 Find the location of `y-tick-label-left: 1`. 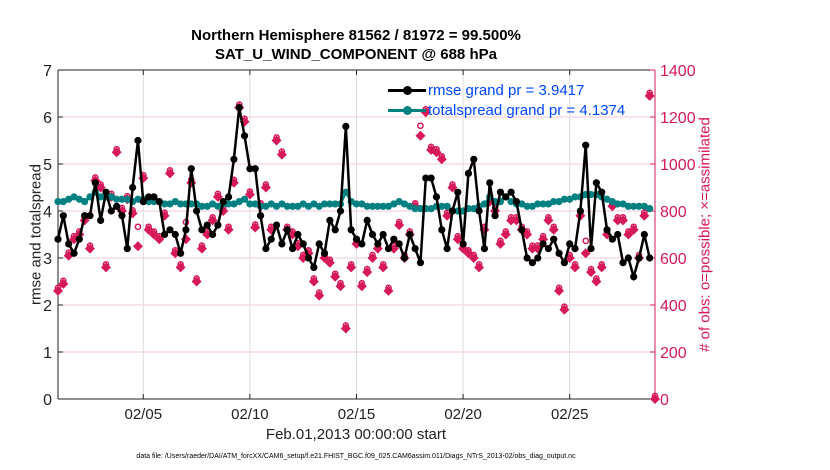

y-tick-label-left: 1 is located at coordinates (47, 353).